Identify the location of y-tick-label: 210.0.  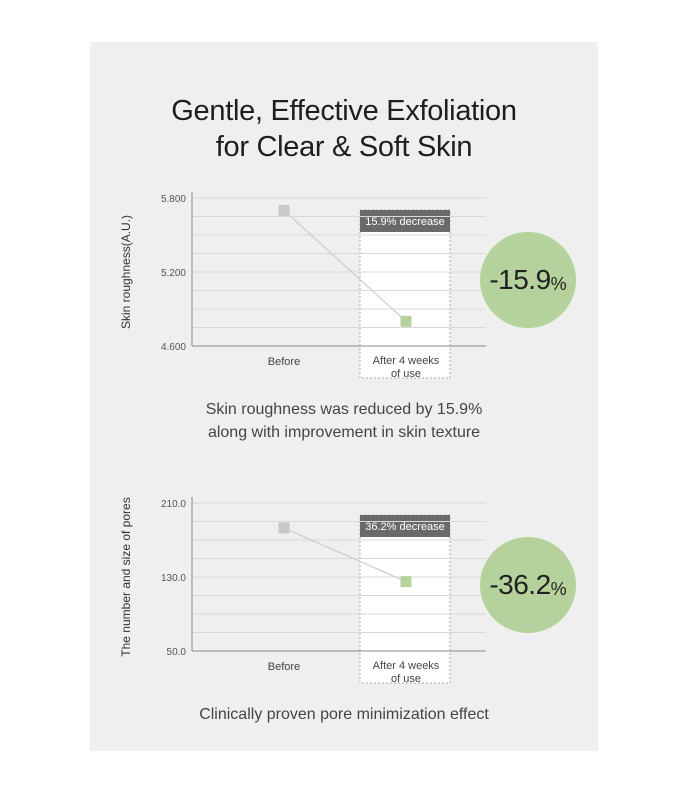
(173, 504).